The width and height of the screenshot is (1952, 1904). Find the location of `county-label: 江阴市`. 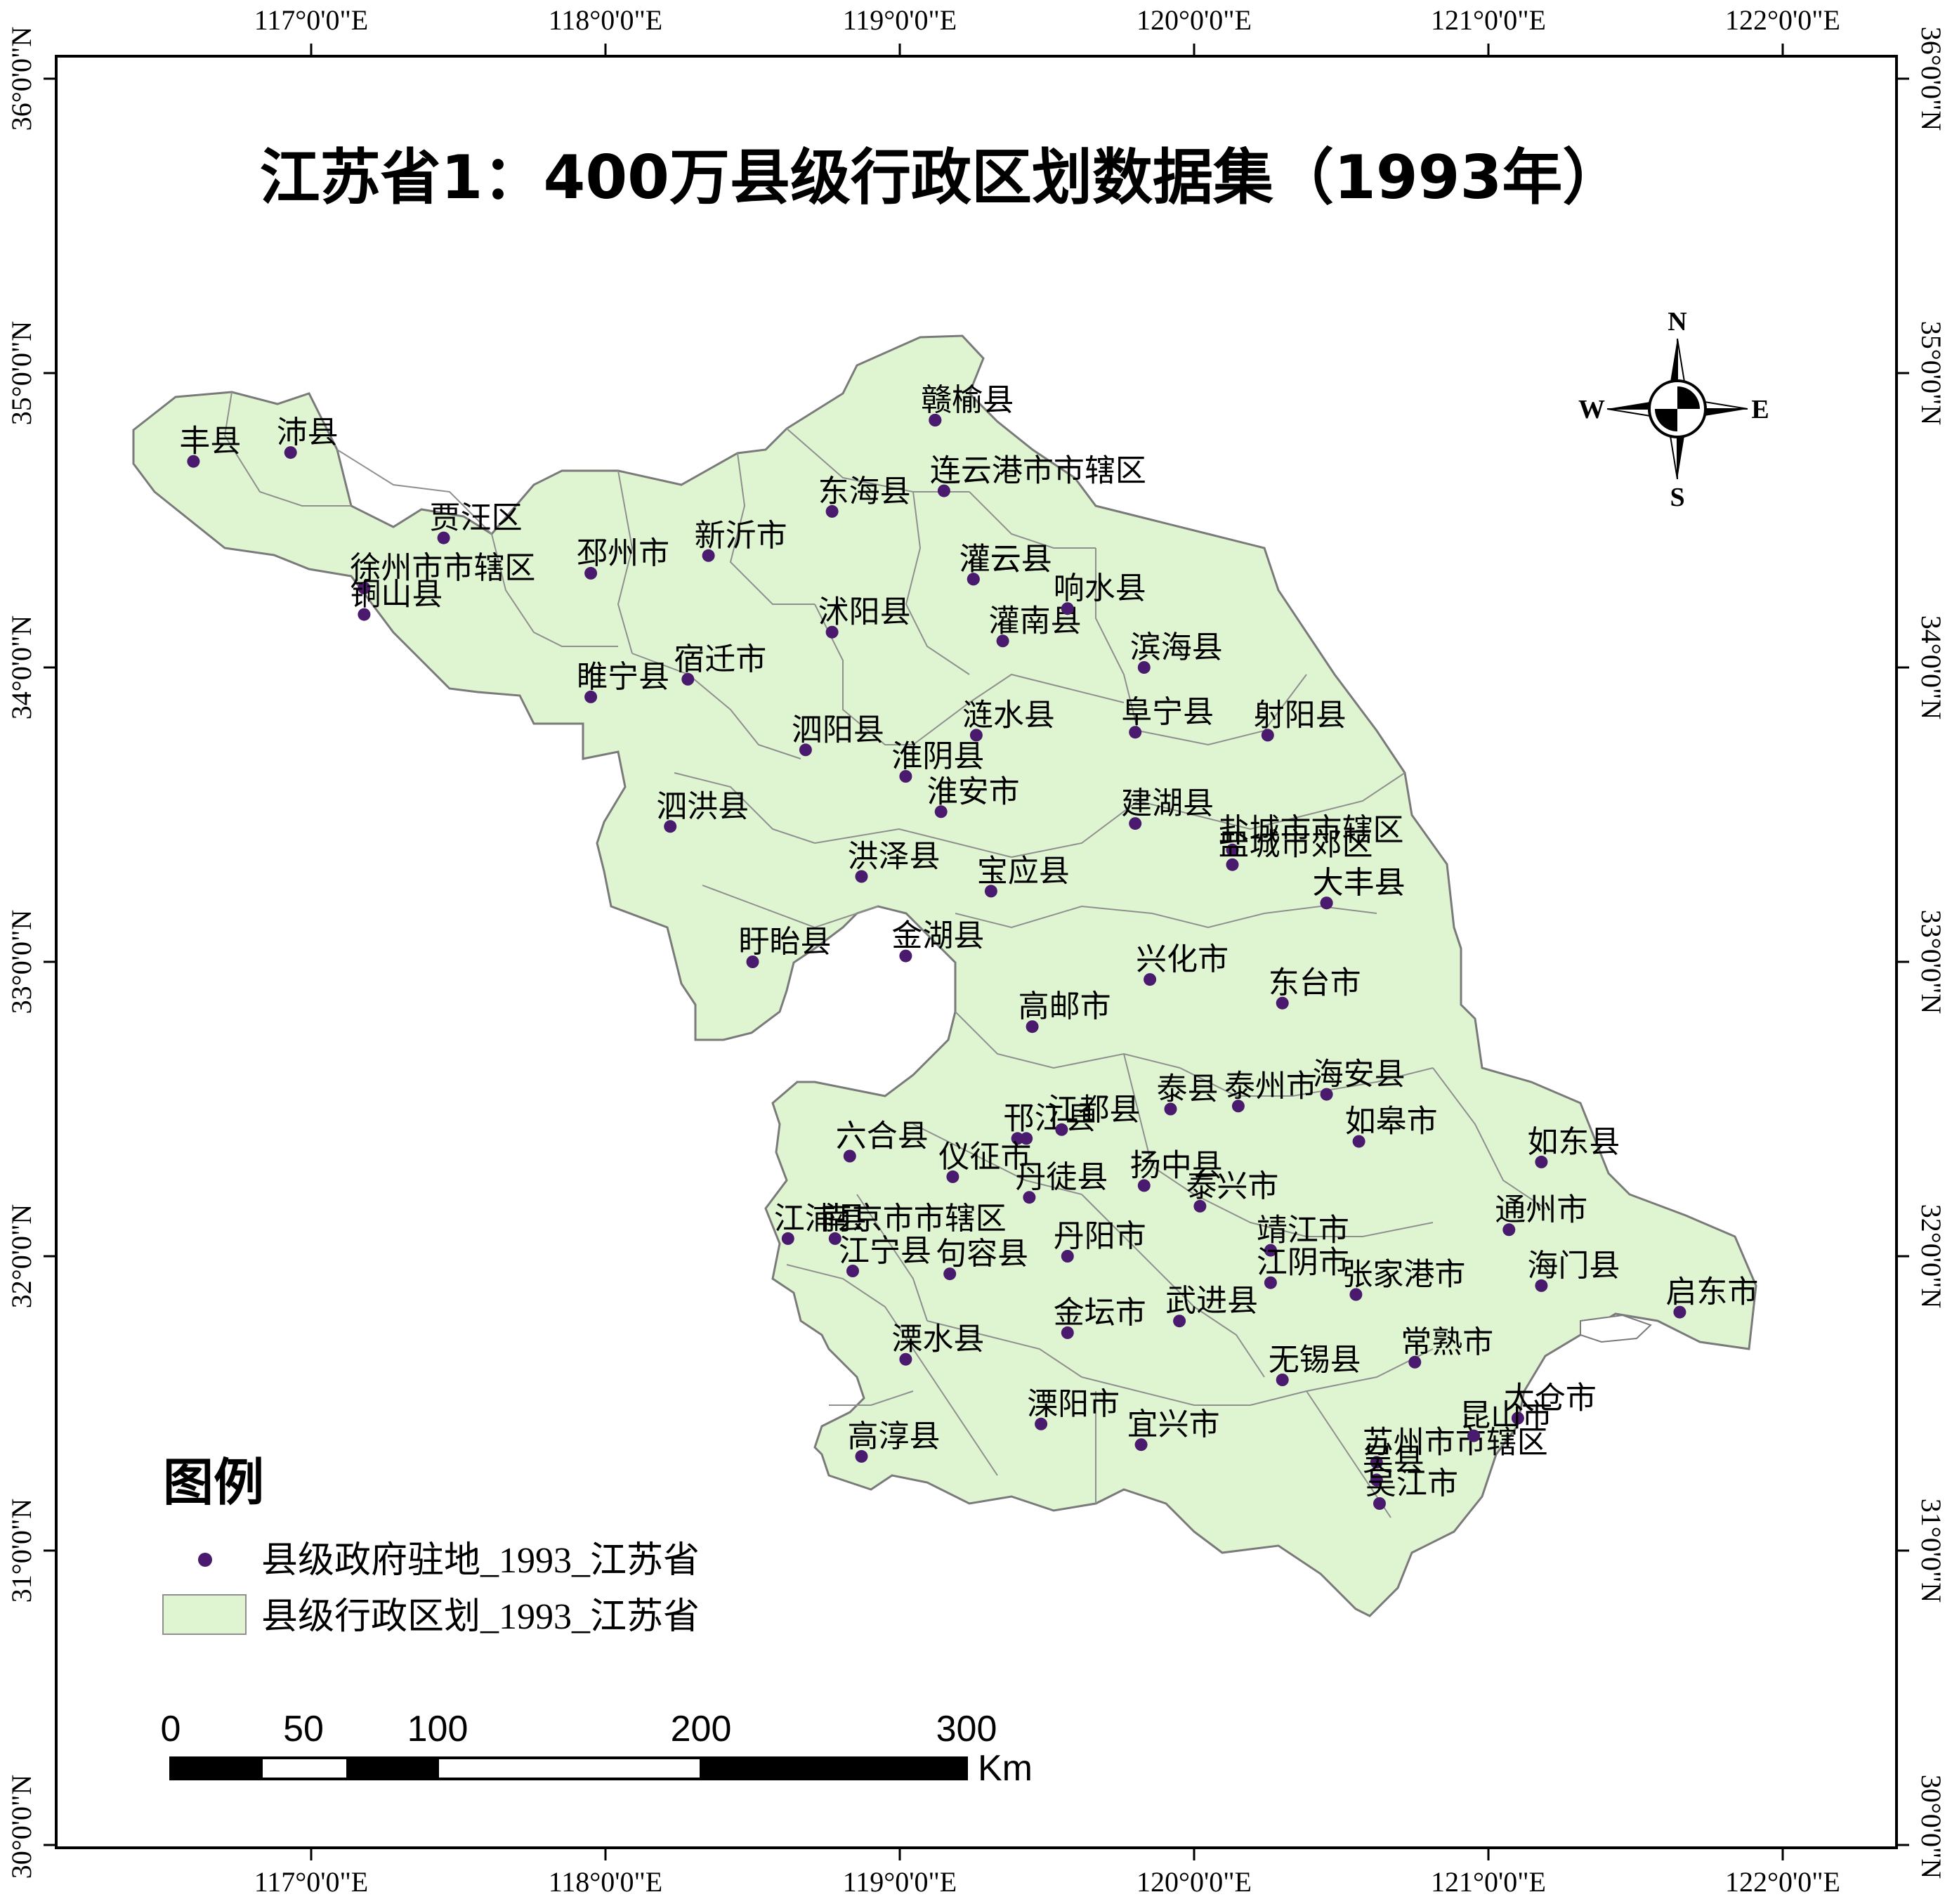

county-label: 江阴市 is located at coordinates (1303, 1263).